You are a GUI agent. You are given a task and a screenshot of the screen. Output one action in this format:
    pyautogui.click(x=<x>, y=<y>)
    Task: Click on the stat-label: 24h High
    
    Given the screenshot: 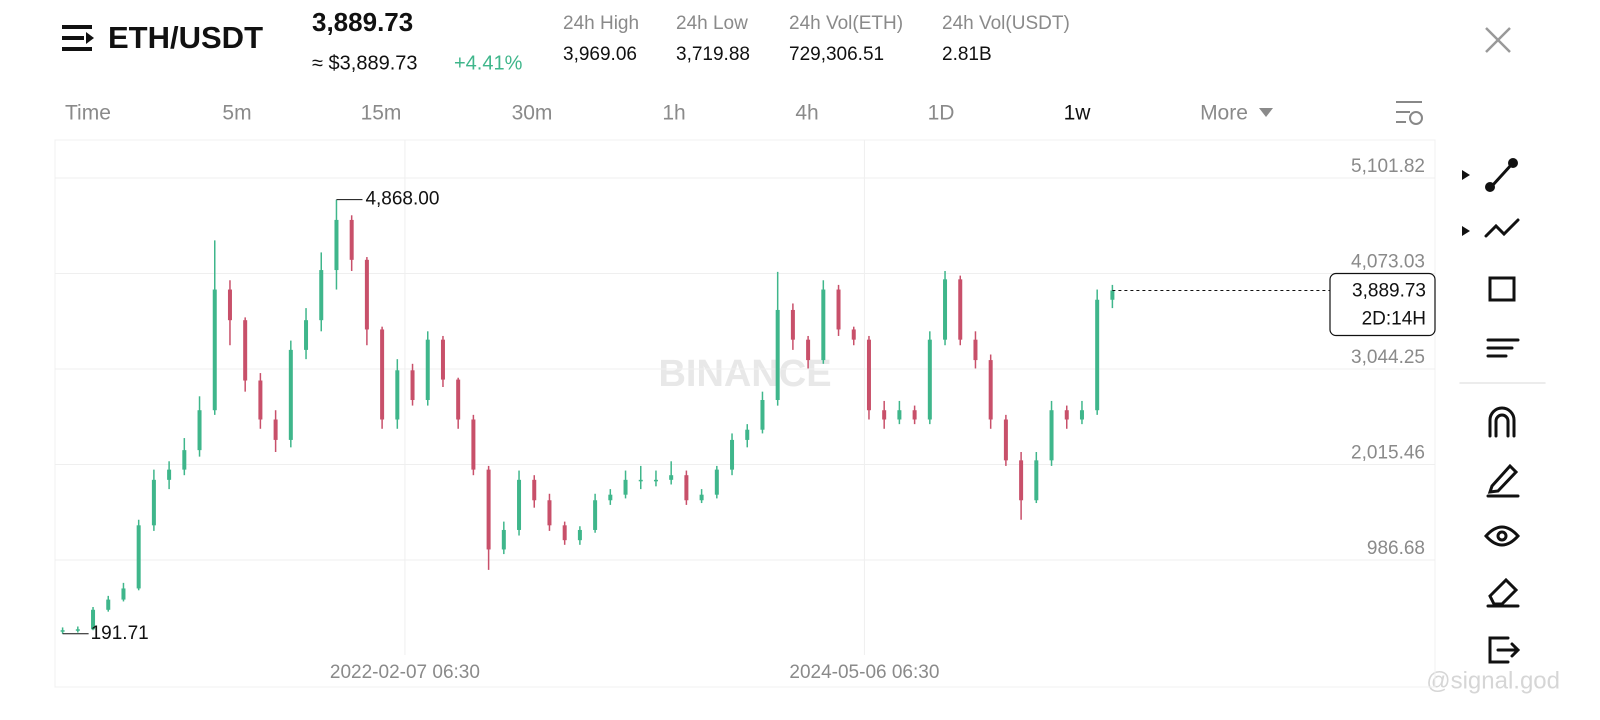 What is the action you would take?
    pyautogui.click(x=601, y=23)
    